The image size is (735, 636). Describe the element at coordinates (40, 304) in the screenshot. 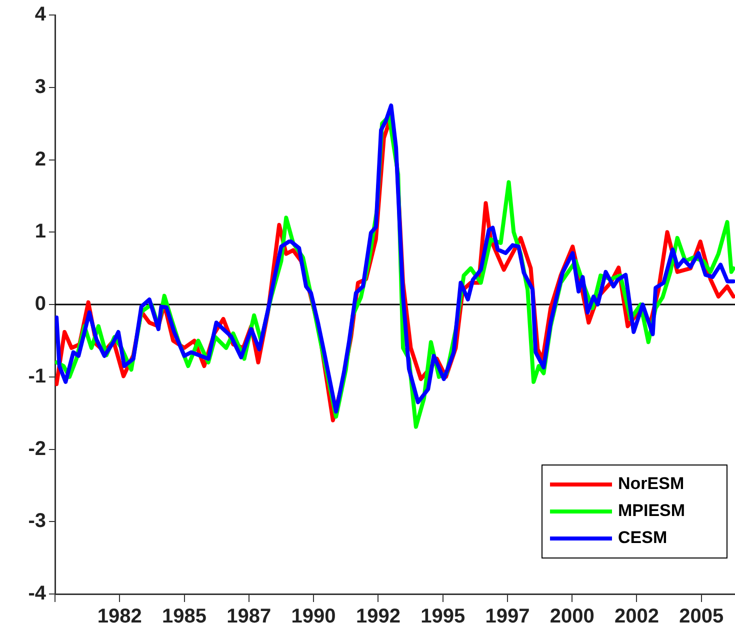

I see `y-tick-label: 0` at that location.